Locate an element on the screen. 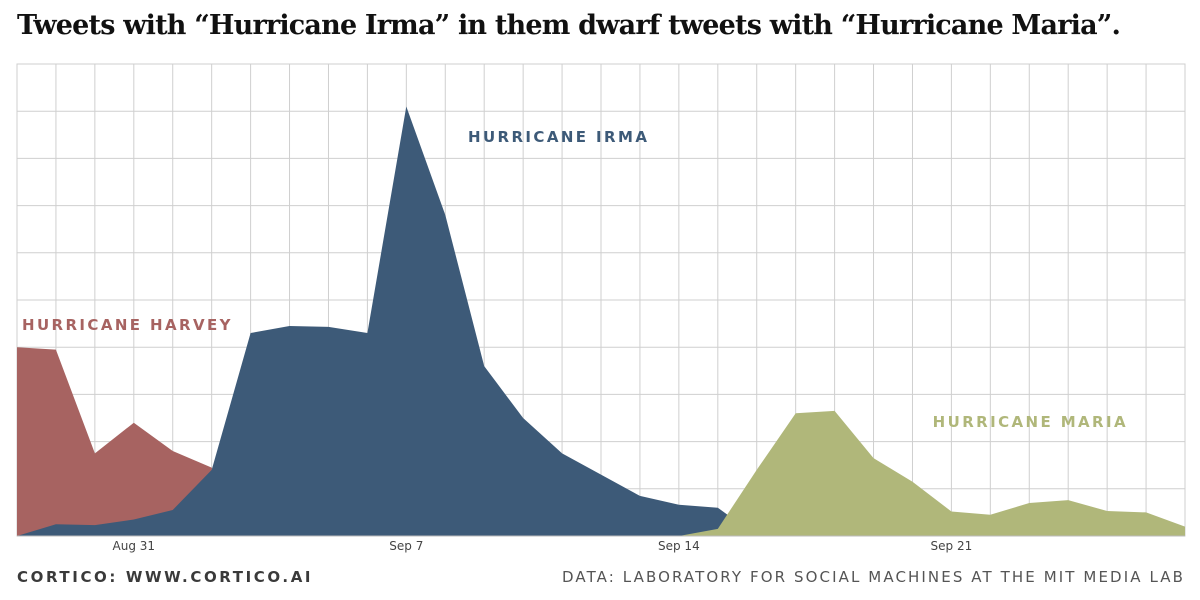 The image size is (1200, 600). x-tick-label: Sep 14 is located at coordinates (679, 546).